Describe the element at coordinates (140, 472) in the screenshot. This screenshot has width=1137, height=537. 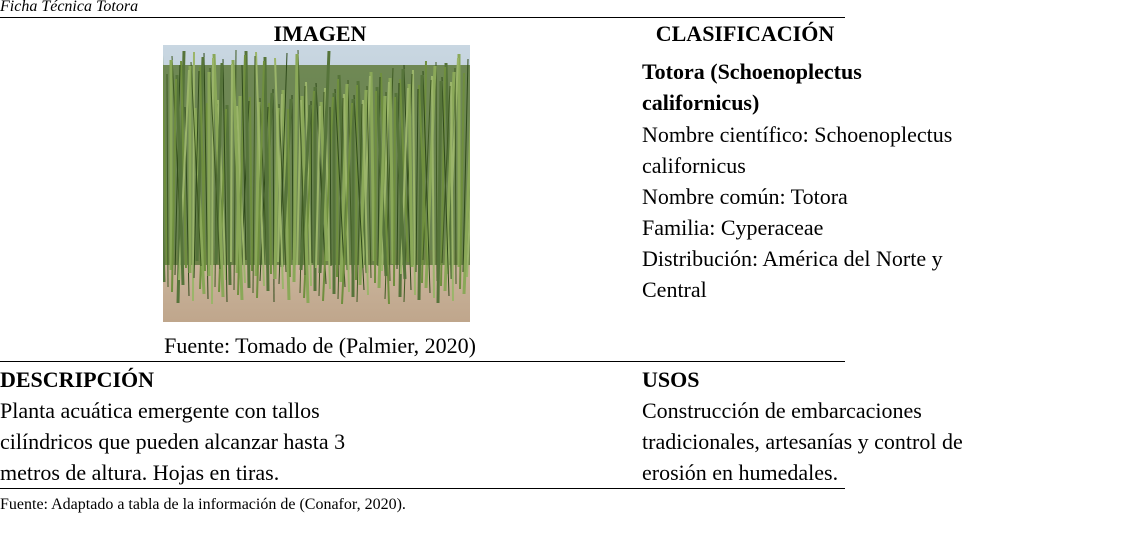
I see `text-line: metros de altura. Hojas en tiras.` at that location.